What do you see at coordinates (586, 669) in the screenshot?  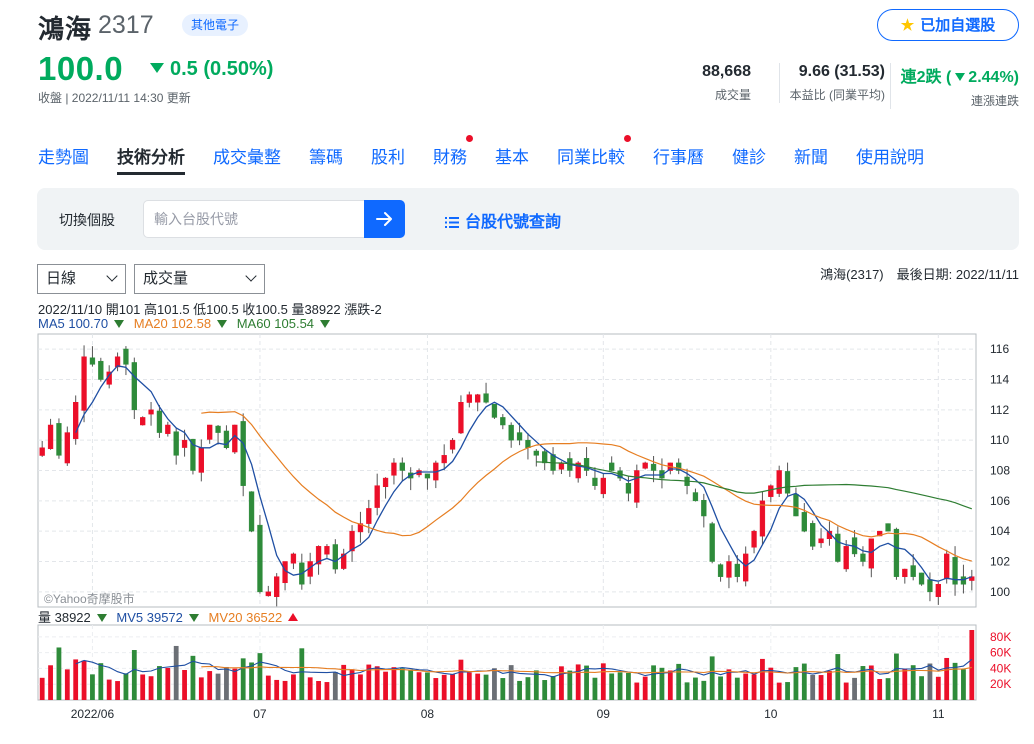 I see `mv20-line` at bounding box center [586, 669].